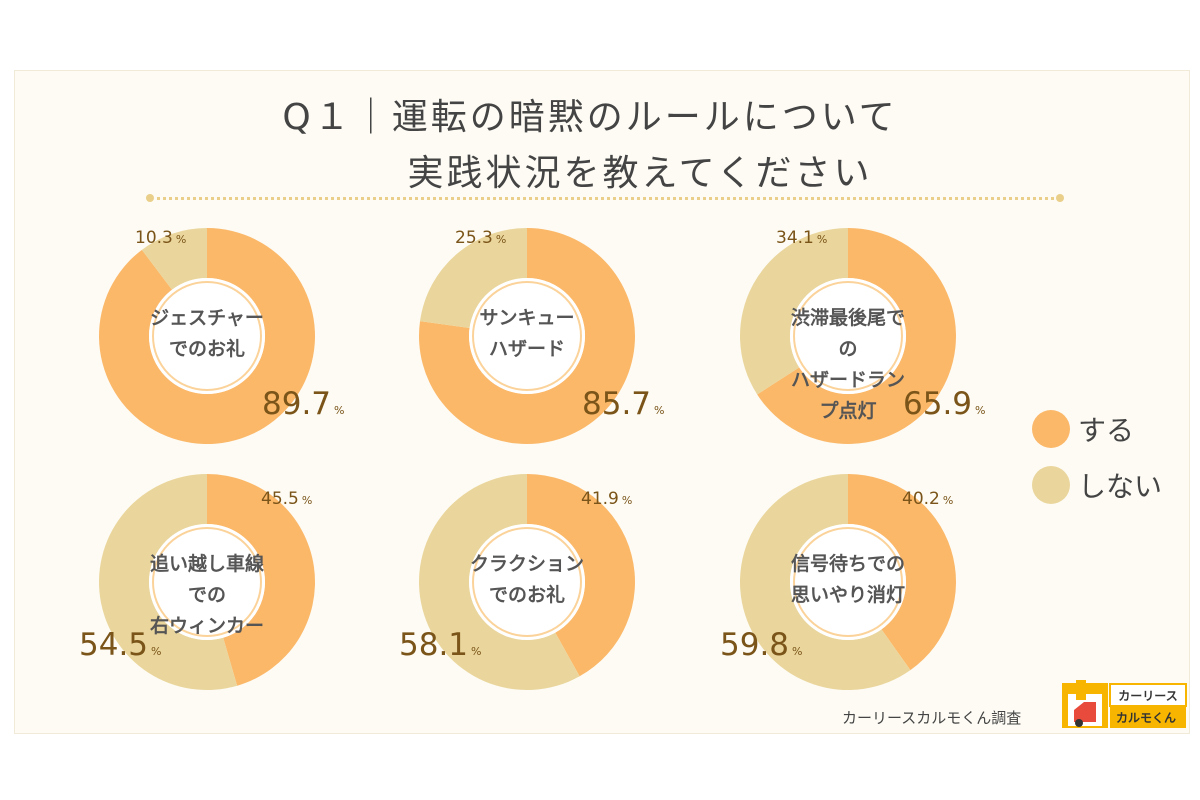 The height and width of the screenshot is (800, 1200). I want to click on value-label-suru: 85.7%, so click(623, 404).